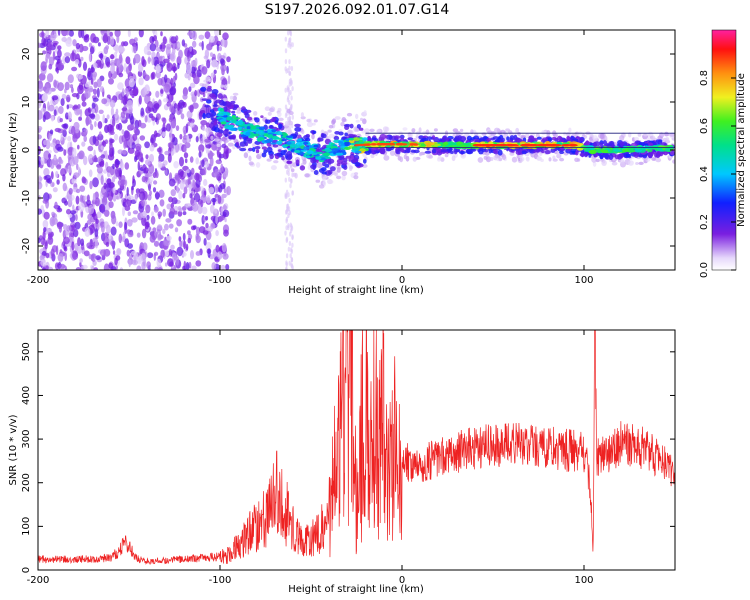 This screenshot has height=600, width=750. Describe the element at coordinates (26, 198) in the screenshot. I see `y-tick-label: -10` at that location.